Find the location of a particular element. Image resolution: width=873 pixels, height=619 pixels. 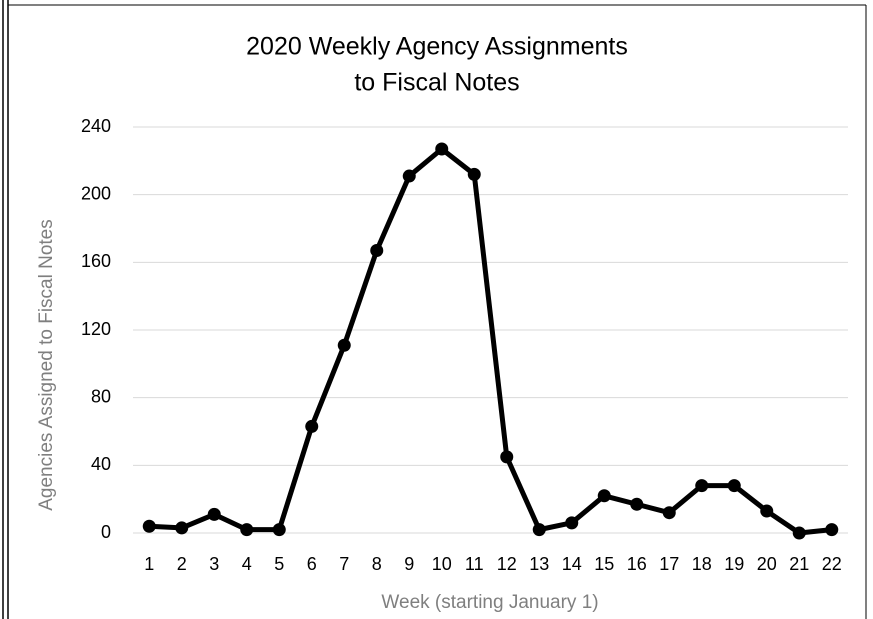

x-tick-label: 6 is located at coordinates (312, 564).